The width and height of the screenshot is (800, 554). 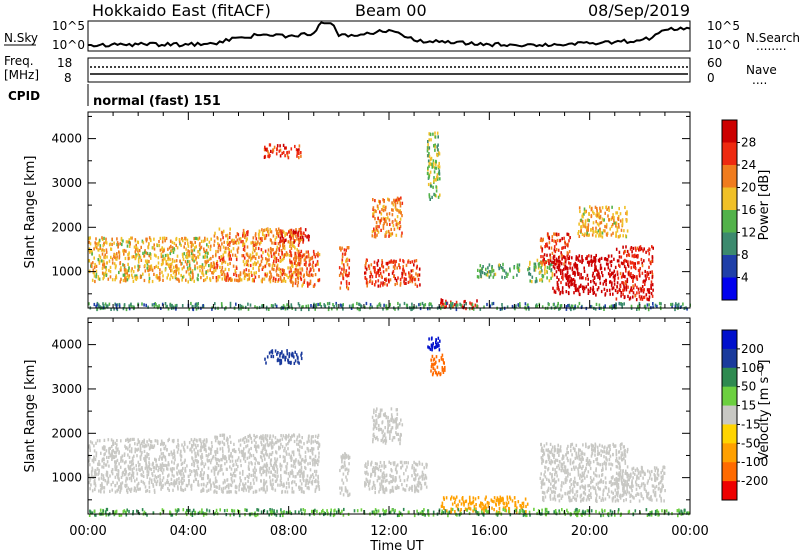 What do you see at coordinates (754, 462) in the screenshot?
I see `velocity-cbar-tick-6: -100` at bounding box center [754, 462].